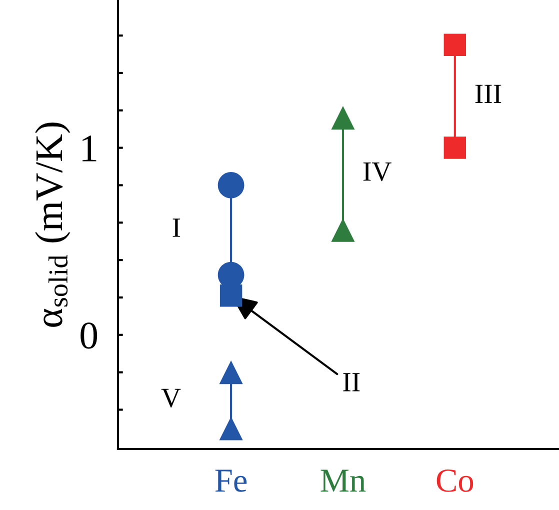 The image size is (559, 510). I want to click on y-tick-label: 0, so click(89, 335).